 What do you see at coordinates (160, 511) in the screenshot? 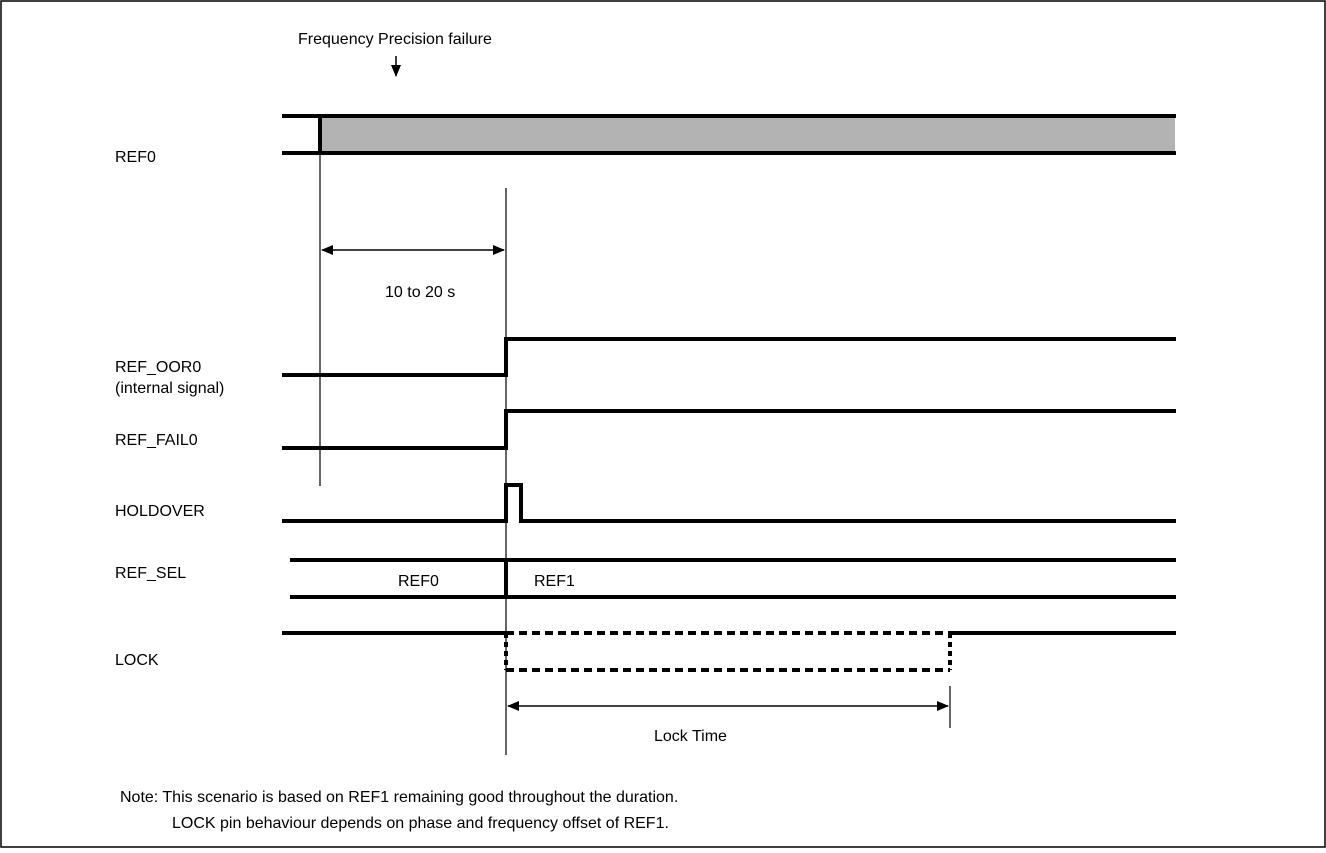
I see `holdover-label: HOLDOVER` at bounding box center [160, 511].